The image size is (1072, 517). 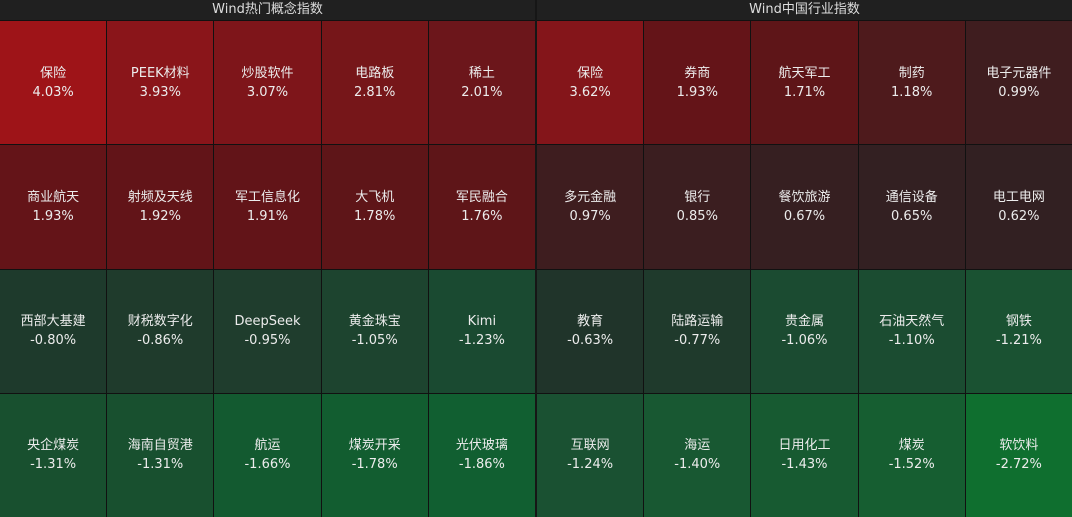 What do you see at coordinates (1018, 455) in the screenshot?
I see `tile: 软饮料 -2.72%` at bounding box center [1018, 455].